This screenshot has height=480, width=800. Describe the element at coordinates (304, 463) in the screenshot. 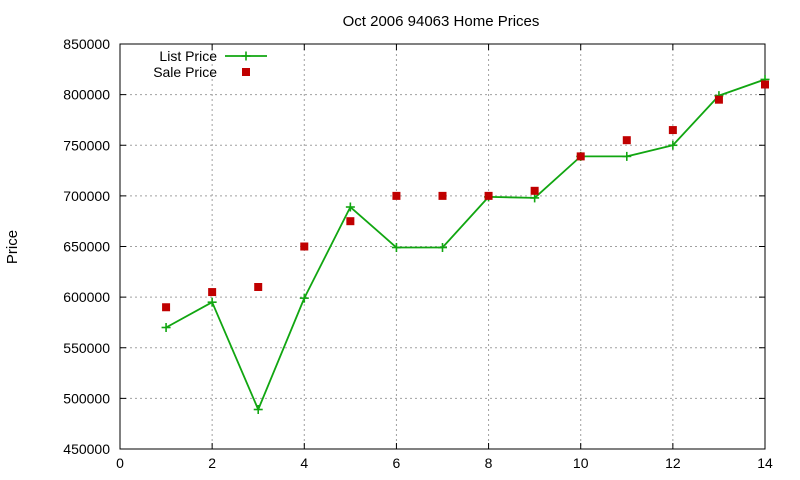

I see `x-tick-label: 4` at that location.